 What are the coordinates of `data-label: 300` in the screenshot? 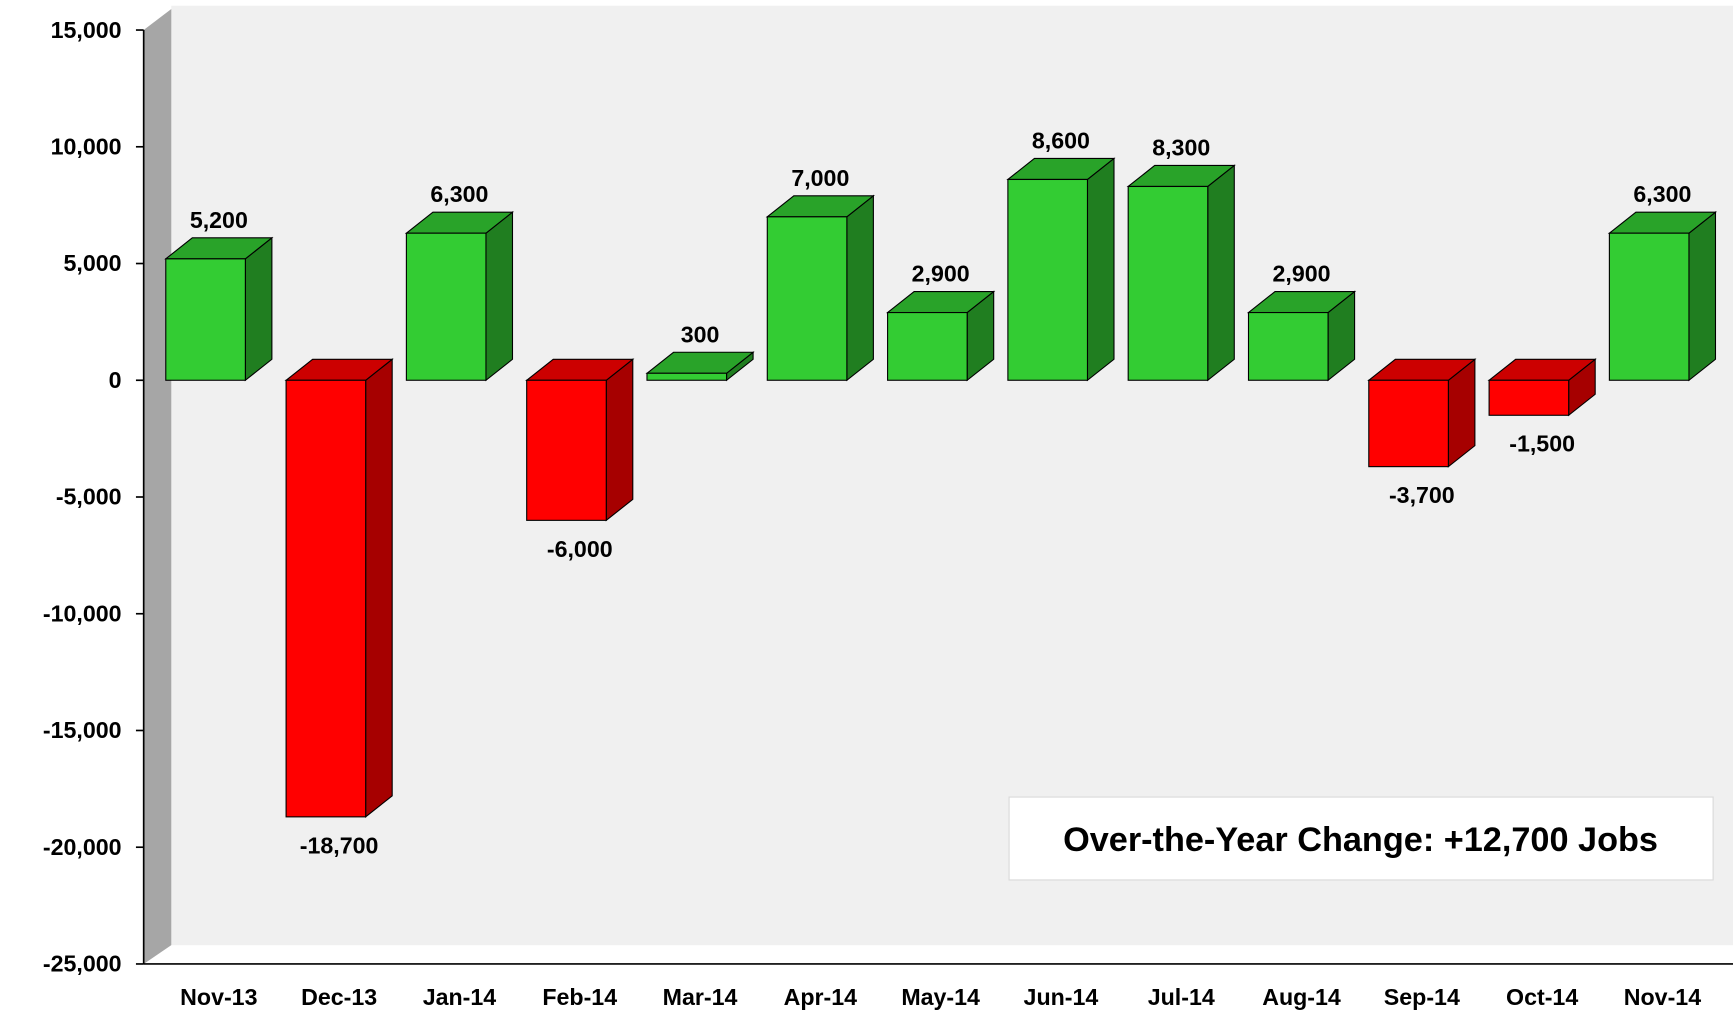 It's located at (700, 334).